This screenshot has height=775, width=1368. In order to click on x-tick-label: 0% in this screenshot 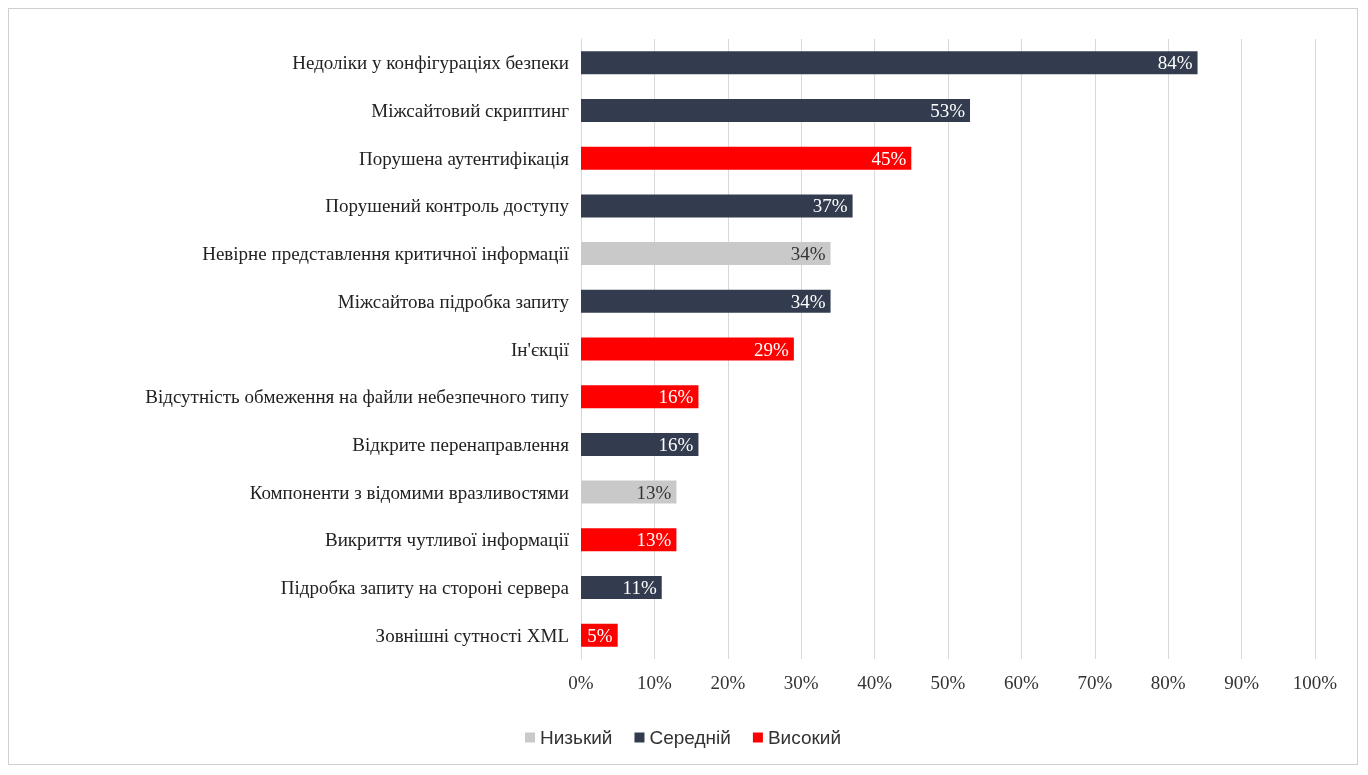, I will do `click(581, 682)`.